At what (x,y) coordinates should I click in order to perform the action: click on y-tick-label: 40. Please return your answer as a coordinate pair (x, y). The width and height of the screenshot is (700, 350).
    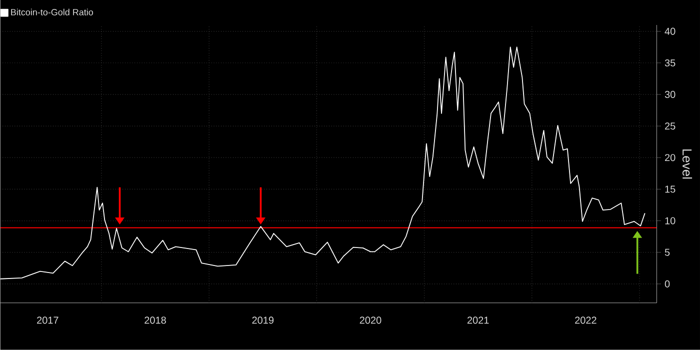
    Looking at the image, I should click on (670, 31).